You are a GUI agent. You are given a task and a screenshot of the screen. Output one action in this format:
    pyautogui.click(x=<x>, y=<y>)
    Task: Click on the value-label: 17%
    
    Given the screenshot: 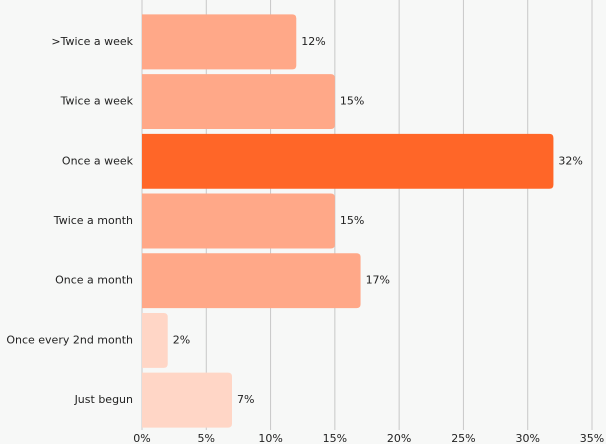 What is the action you would take?
    pyautogui.click(x=378, y=280)
    